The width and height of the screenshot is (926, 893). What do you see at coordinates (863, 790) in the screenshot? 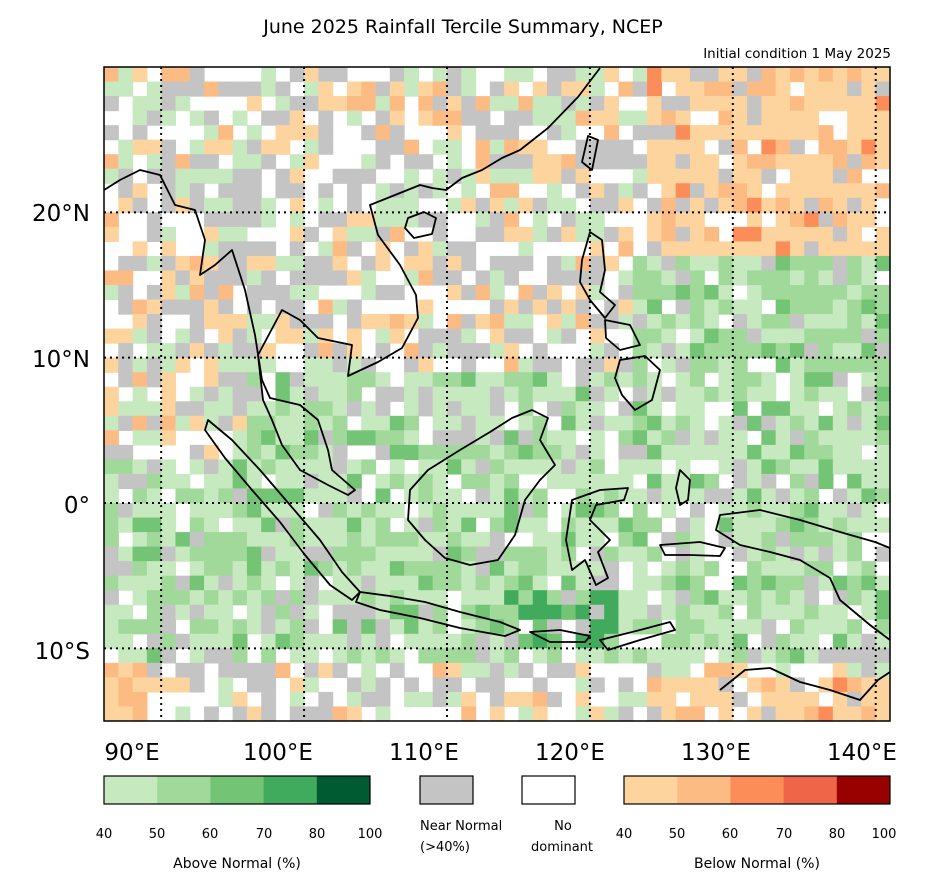
I see `legend-below-swatch` at bounding box center [863, 790].